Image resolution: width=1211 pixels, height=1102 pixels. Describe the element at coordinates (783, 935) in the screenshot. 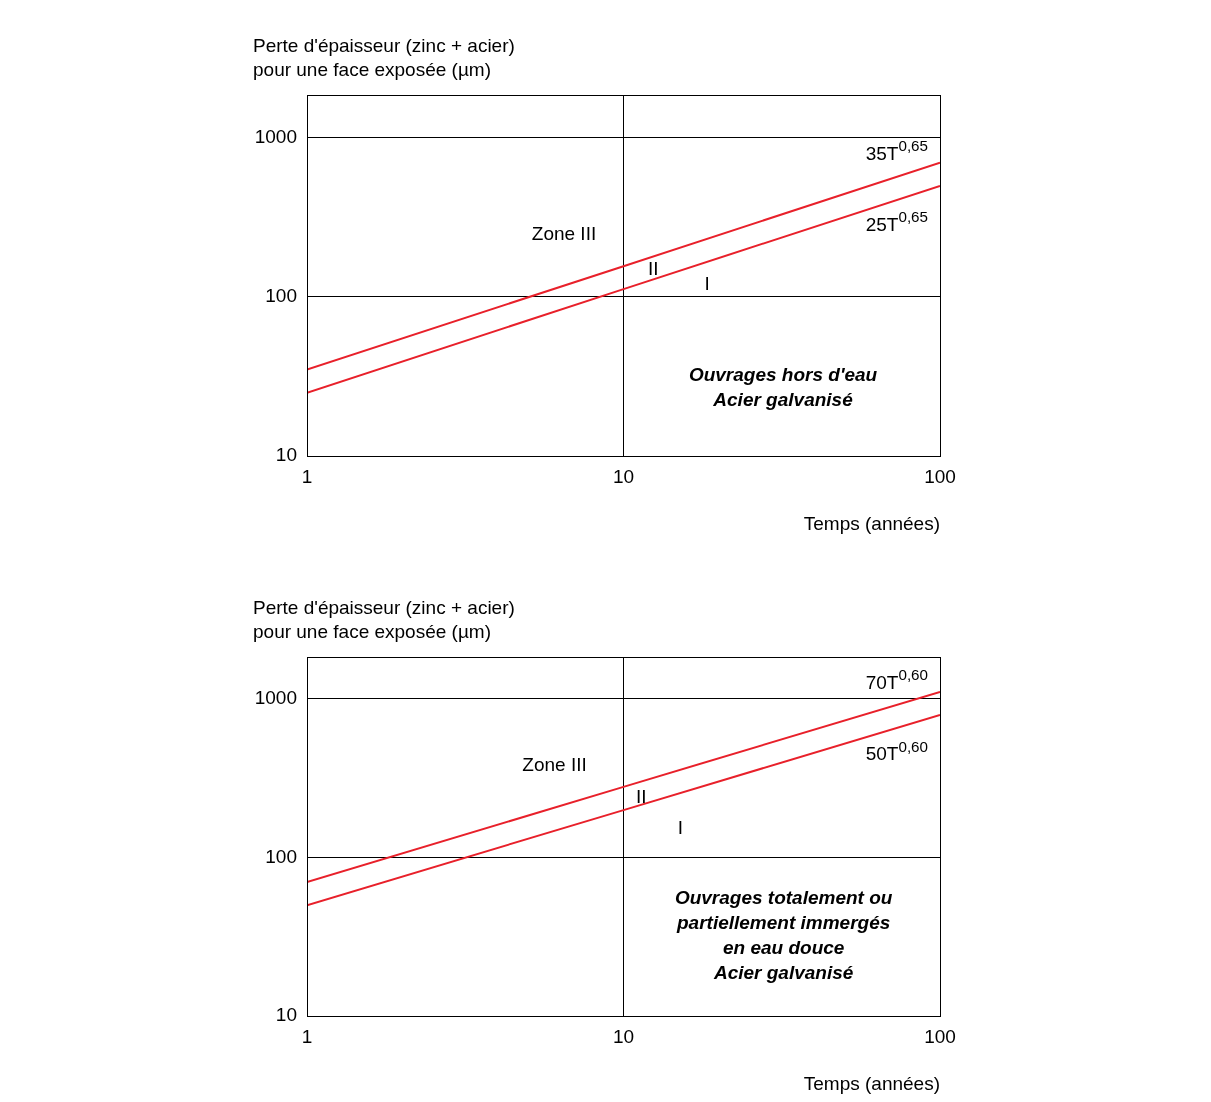

I see `annotation: Ouvrages totalement ou partiellement immergés en eau douce Acier galvanisé` at that location.